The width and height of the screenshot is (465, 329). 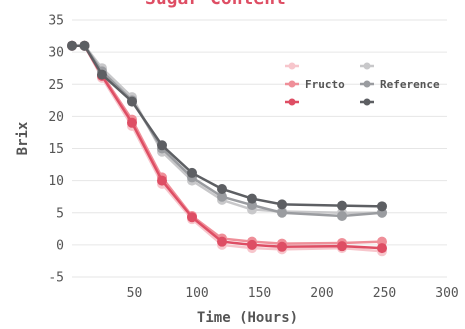 I want to click on x-tick-label: 250, so click(x=384, y=293).